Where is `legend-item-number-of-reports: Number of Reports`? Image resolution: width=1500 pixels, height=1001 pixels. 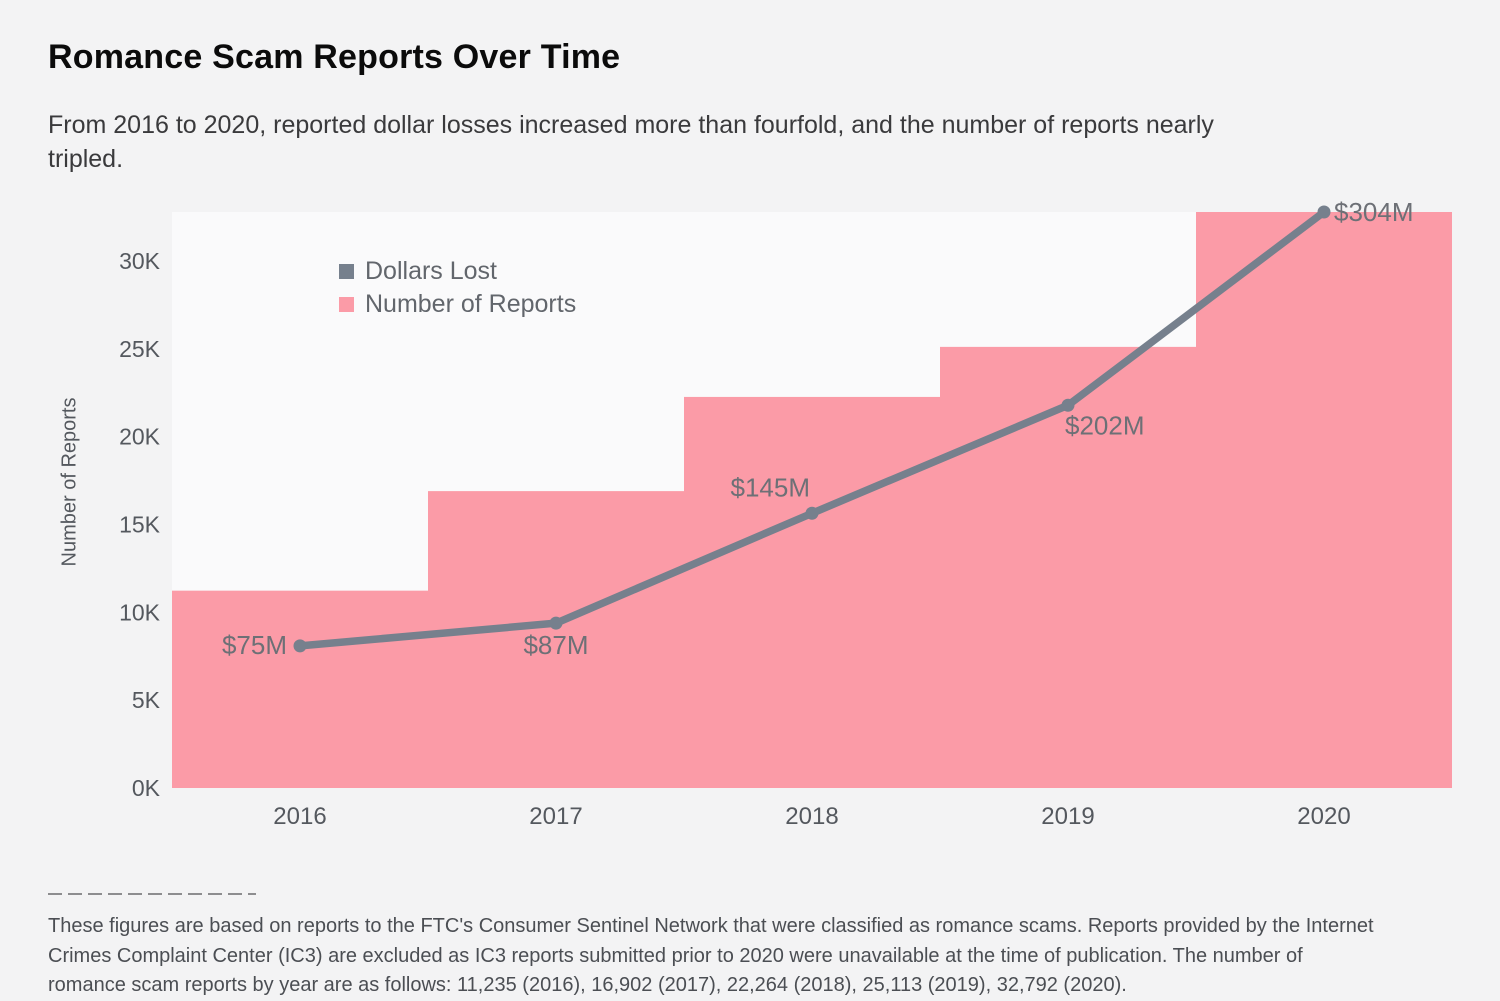 legend-item-number-of-reports: Number of Reports is located at coordinates (457, 304).